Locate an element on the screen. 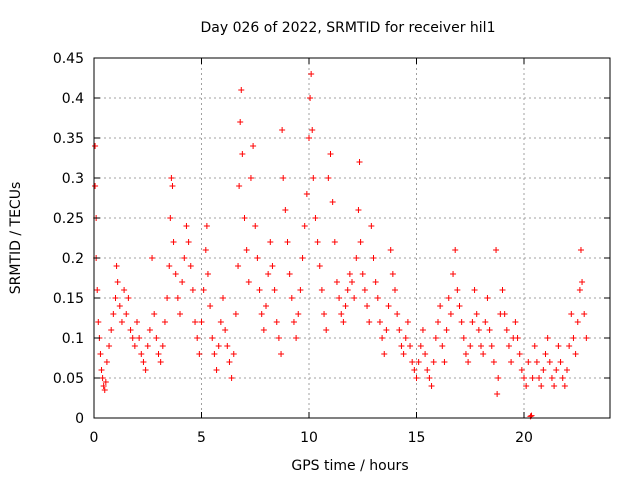  y-tick-label: 0.05 is located at coordinates (68, 379).